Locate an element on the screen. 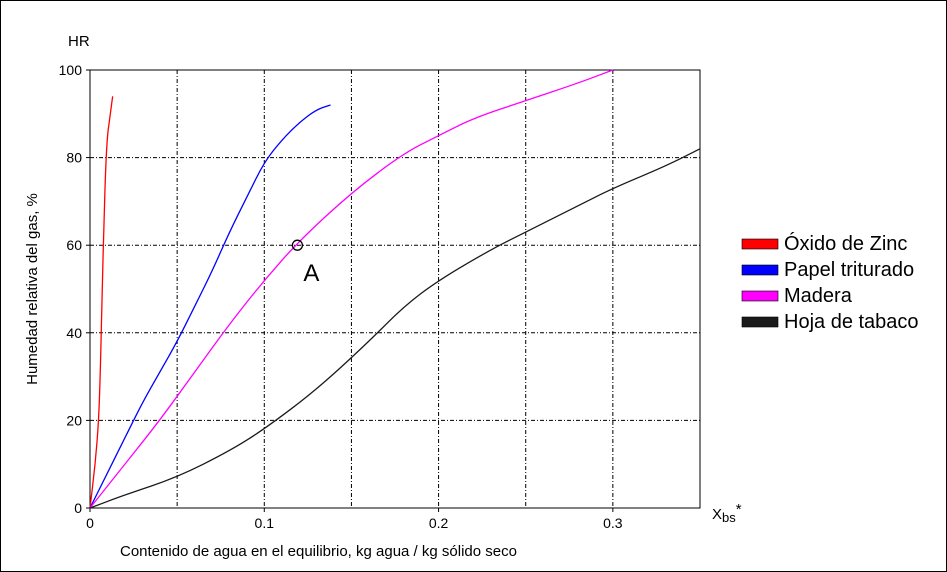 The height and width of the screenshot is (572, 947). legend-label: Madera is located at coordinates (818, 296).